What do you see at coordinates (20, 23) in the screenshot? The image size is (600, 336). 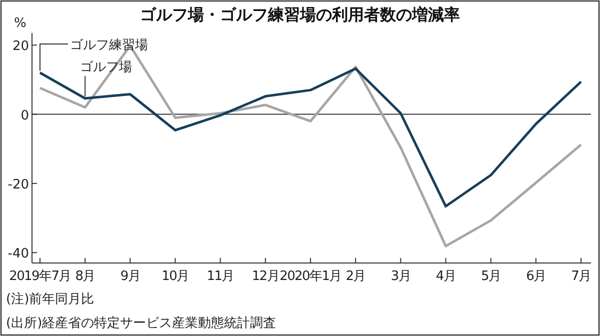 I see `y-axis-title: %` at bounding box center [20, 23].